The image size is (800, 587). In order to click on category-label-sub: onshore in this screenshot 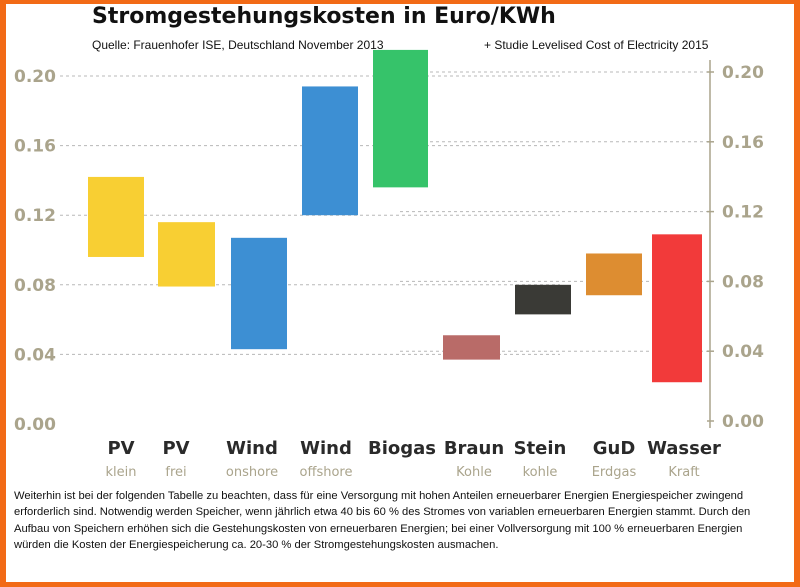, I will do `click(252, 472)`.